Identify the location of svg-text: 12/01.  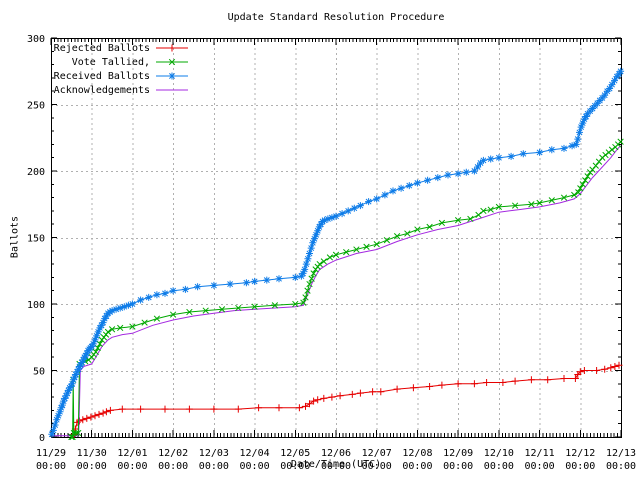
(132, 453).